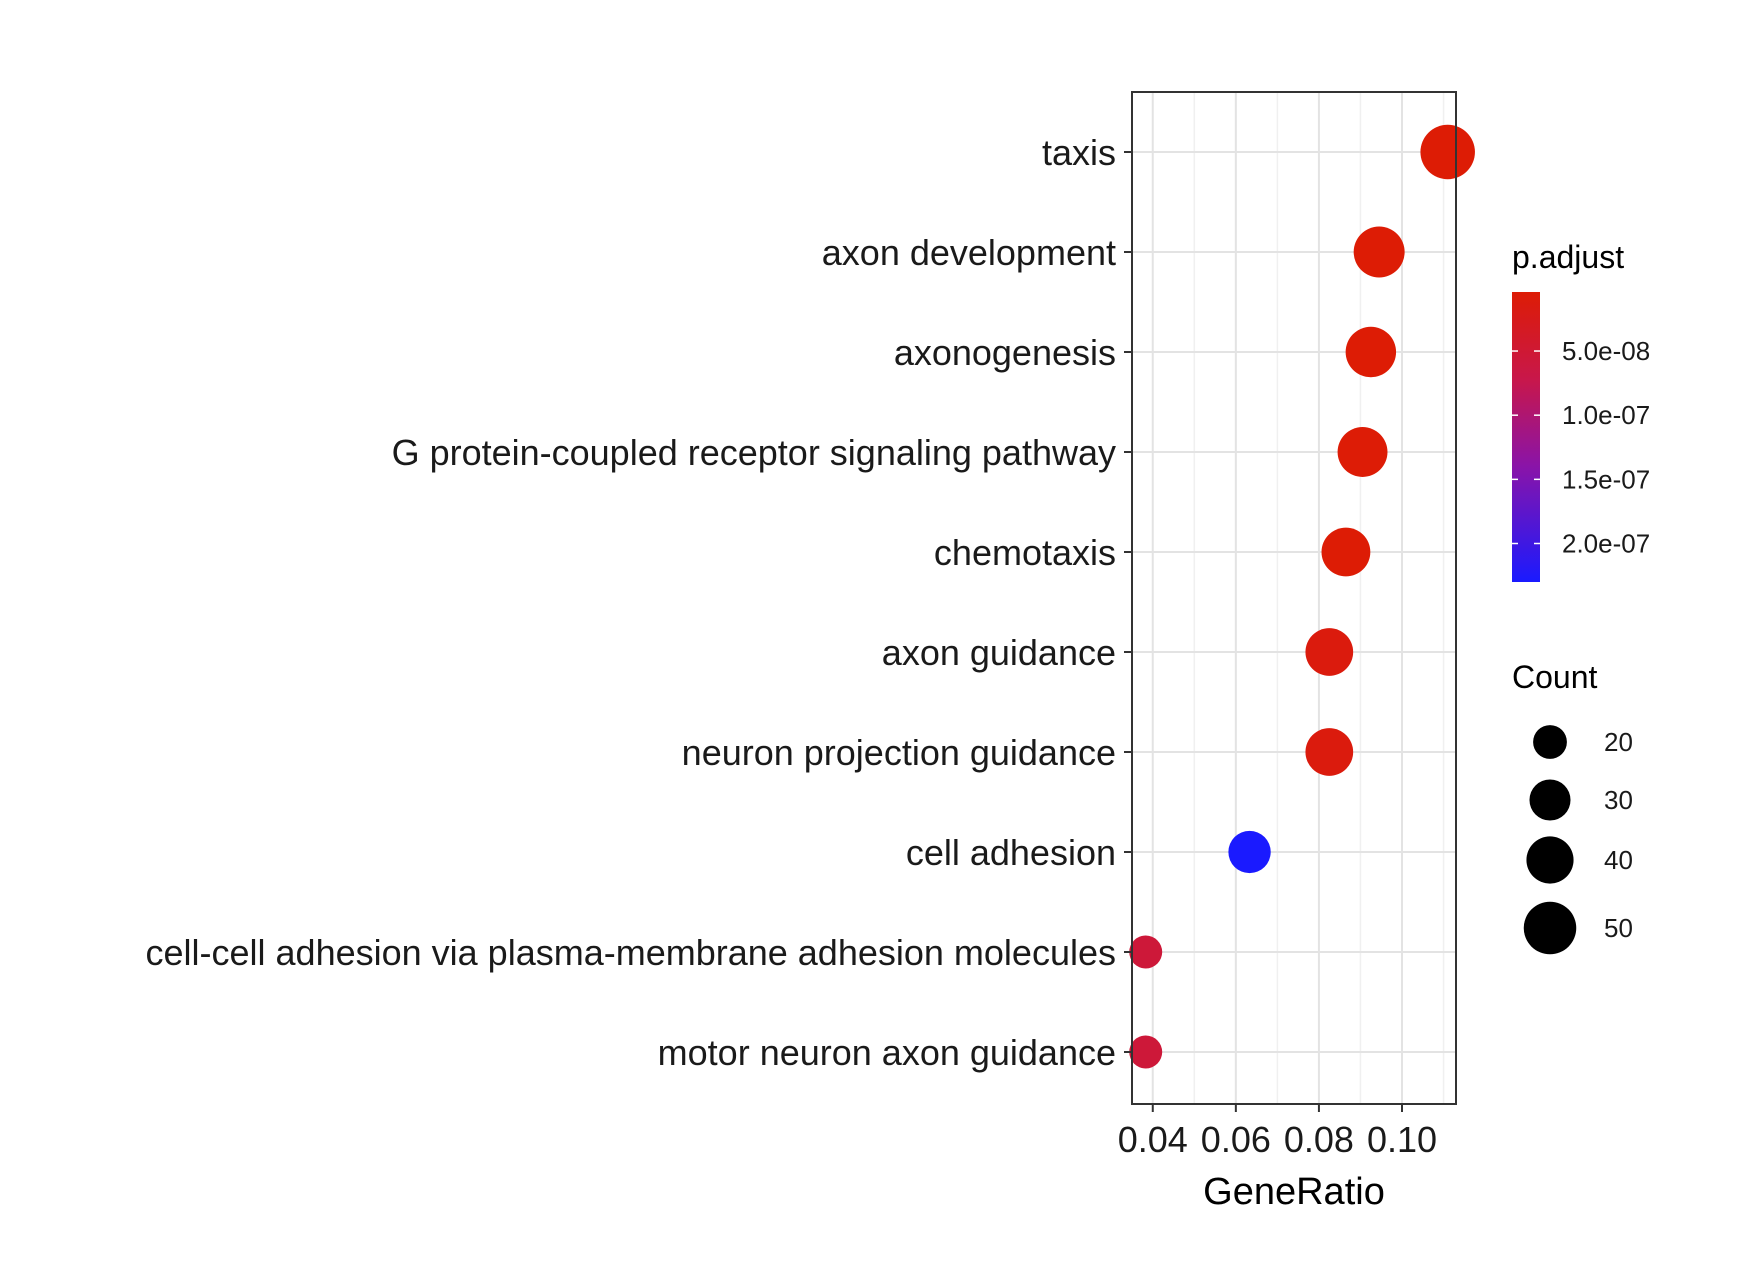 Image resolution: width=1738 pixels, height=1262 pixels. I want to click on color-legend-ticks: 5.0e-08 1.0e-07 1.5e-07 2.0e-07, so click(1581, 447).